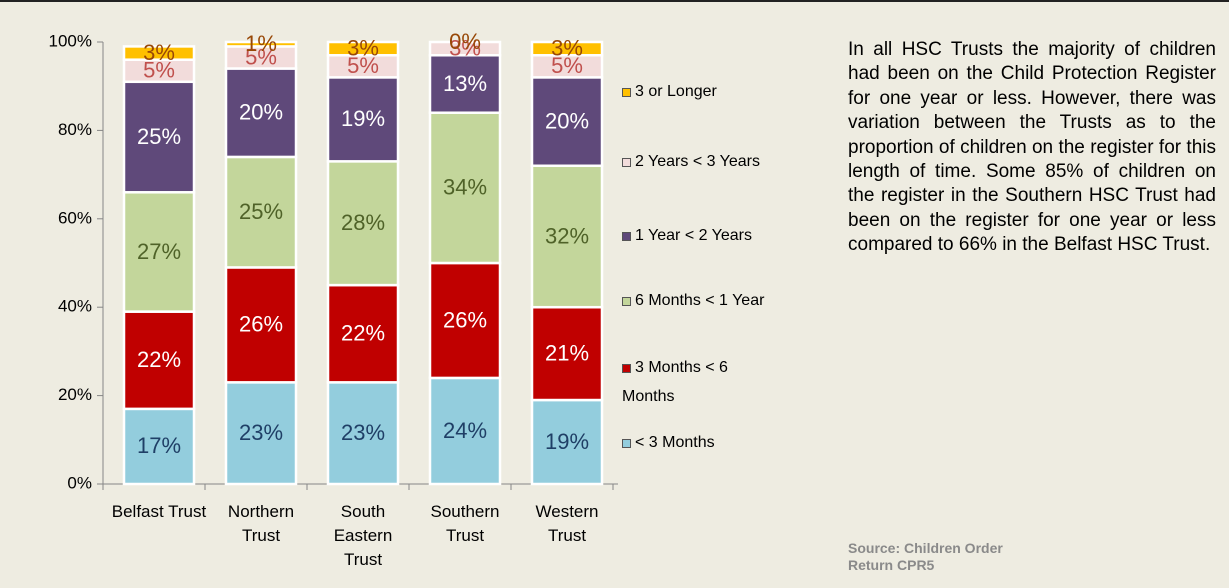 The width and height of the screenshot is (1229, 588). I want to click on legend-label: < 3 Months, so click(675, 442).